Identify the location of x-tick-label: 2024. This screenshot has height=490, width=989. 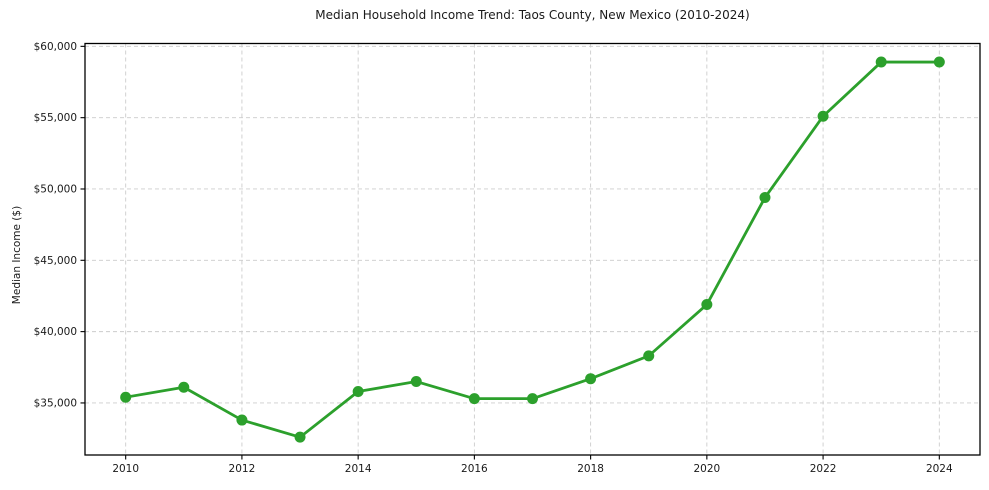
(939, 469).